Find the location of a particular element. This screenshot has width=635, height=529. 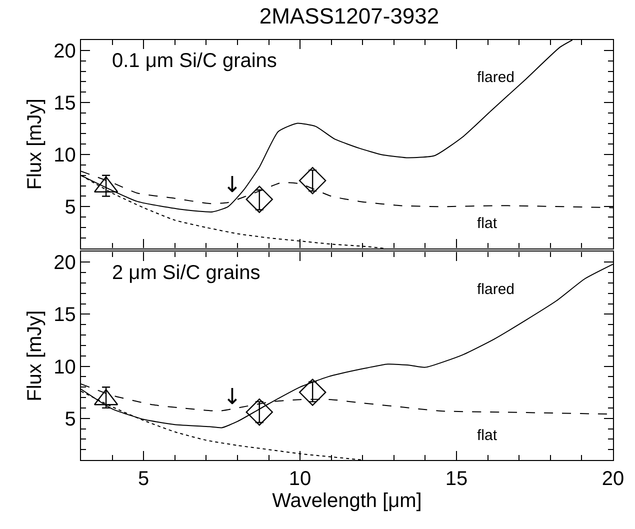

annotation: 2 μm Si/C grains is located at coordinates (186, 273).